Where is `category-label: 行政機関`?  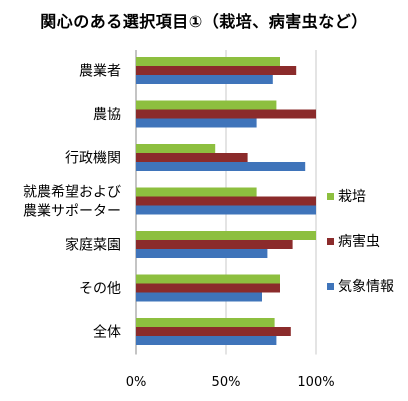
category-label: 行政機関 is located at coordinates (93, 159).